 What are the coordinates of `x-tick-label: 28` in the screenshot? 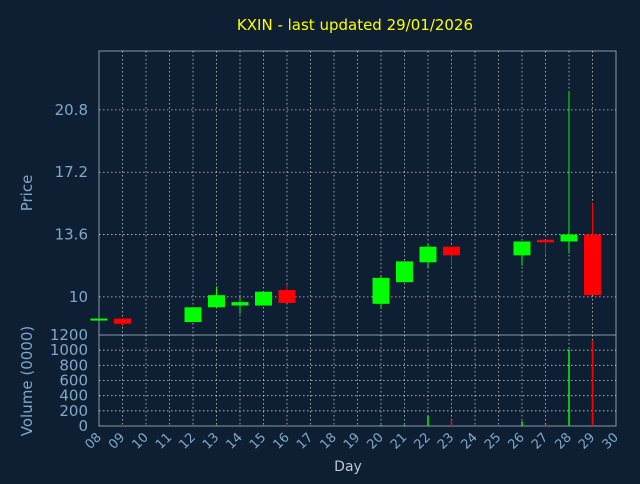 It's located at (564, 441).